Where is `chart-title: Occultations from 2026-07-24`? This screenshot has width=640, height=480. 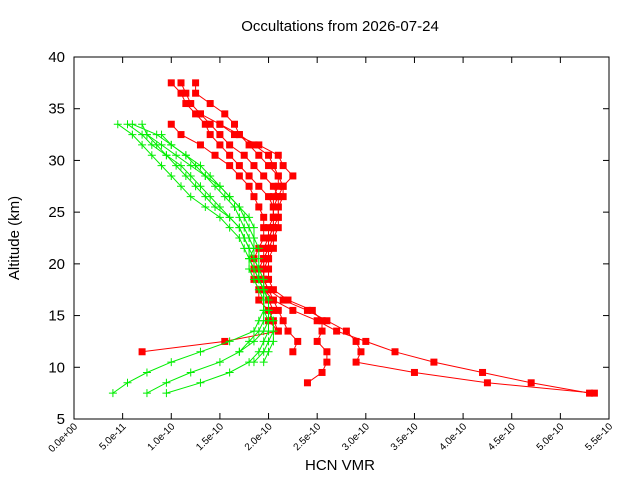 chart-title: Occultations from 2026-07-24 is located at coordinates (340, 26).